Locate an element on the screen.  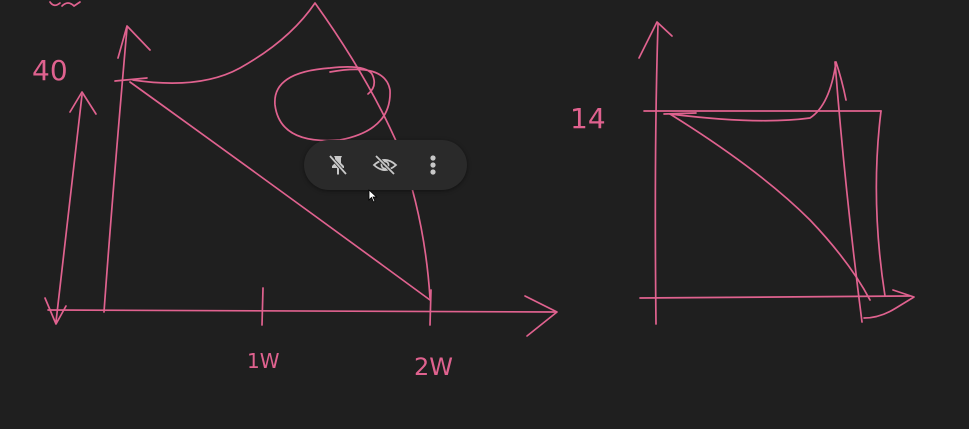
ink-stroke-circle is located at coordinates (332, 104).